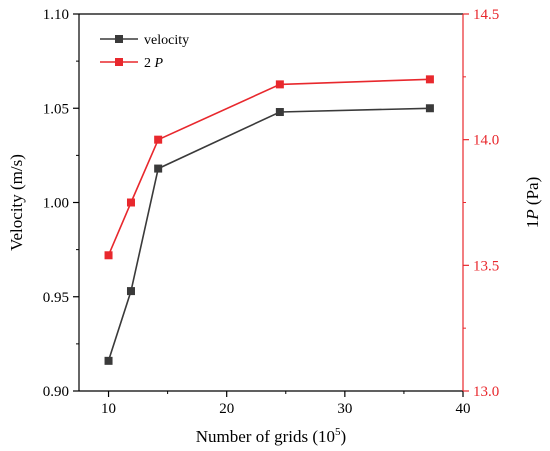  I want to click on y-right-tick-label: 13.5, so click(486, 266).